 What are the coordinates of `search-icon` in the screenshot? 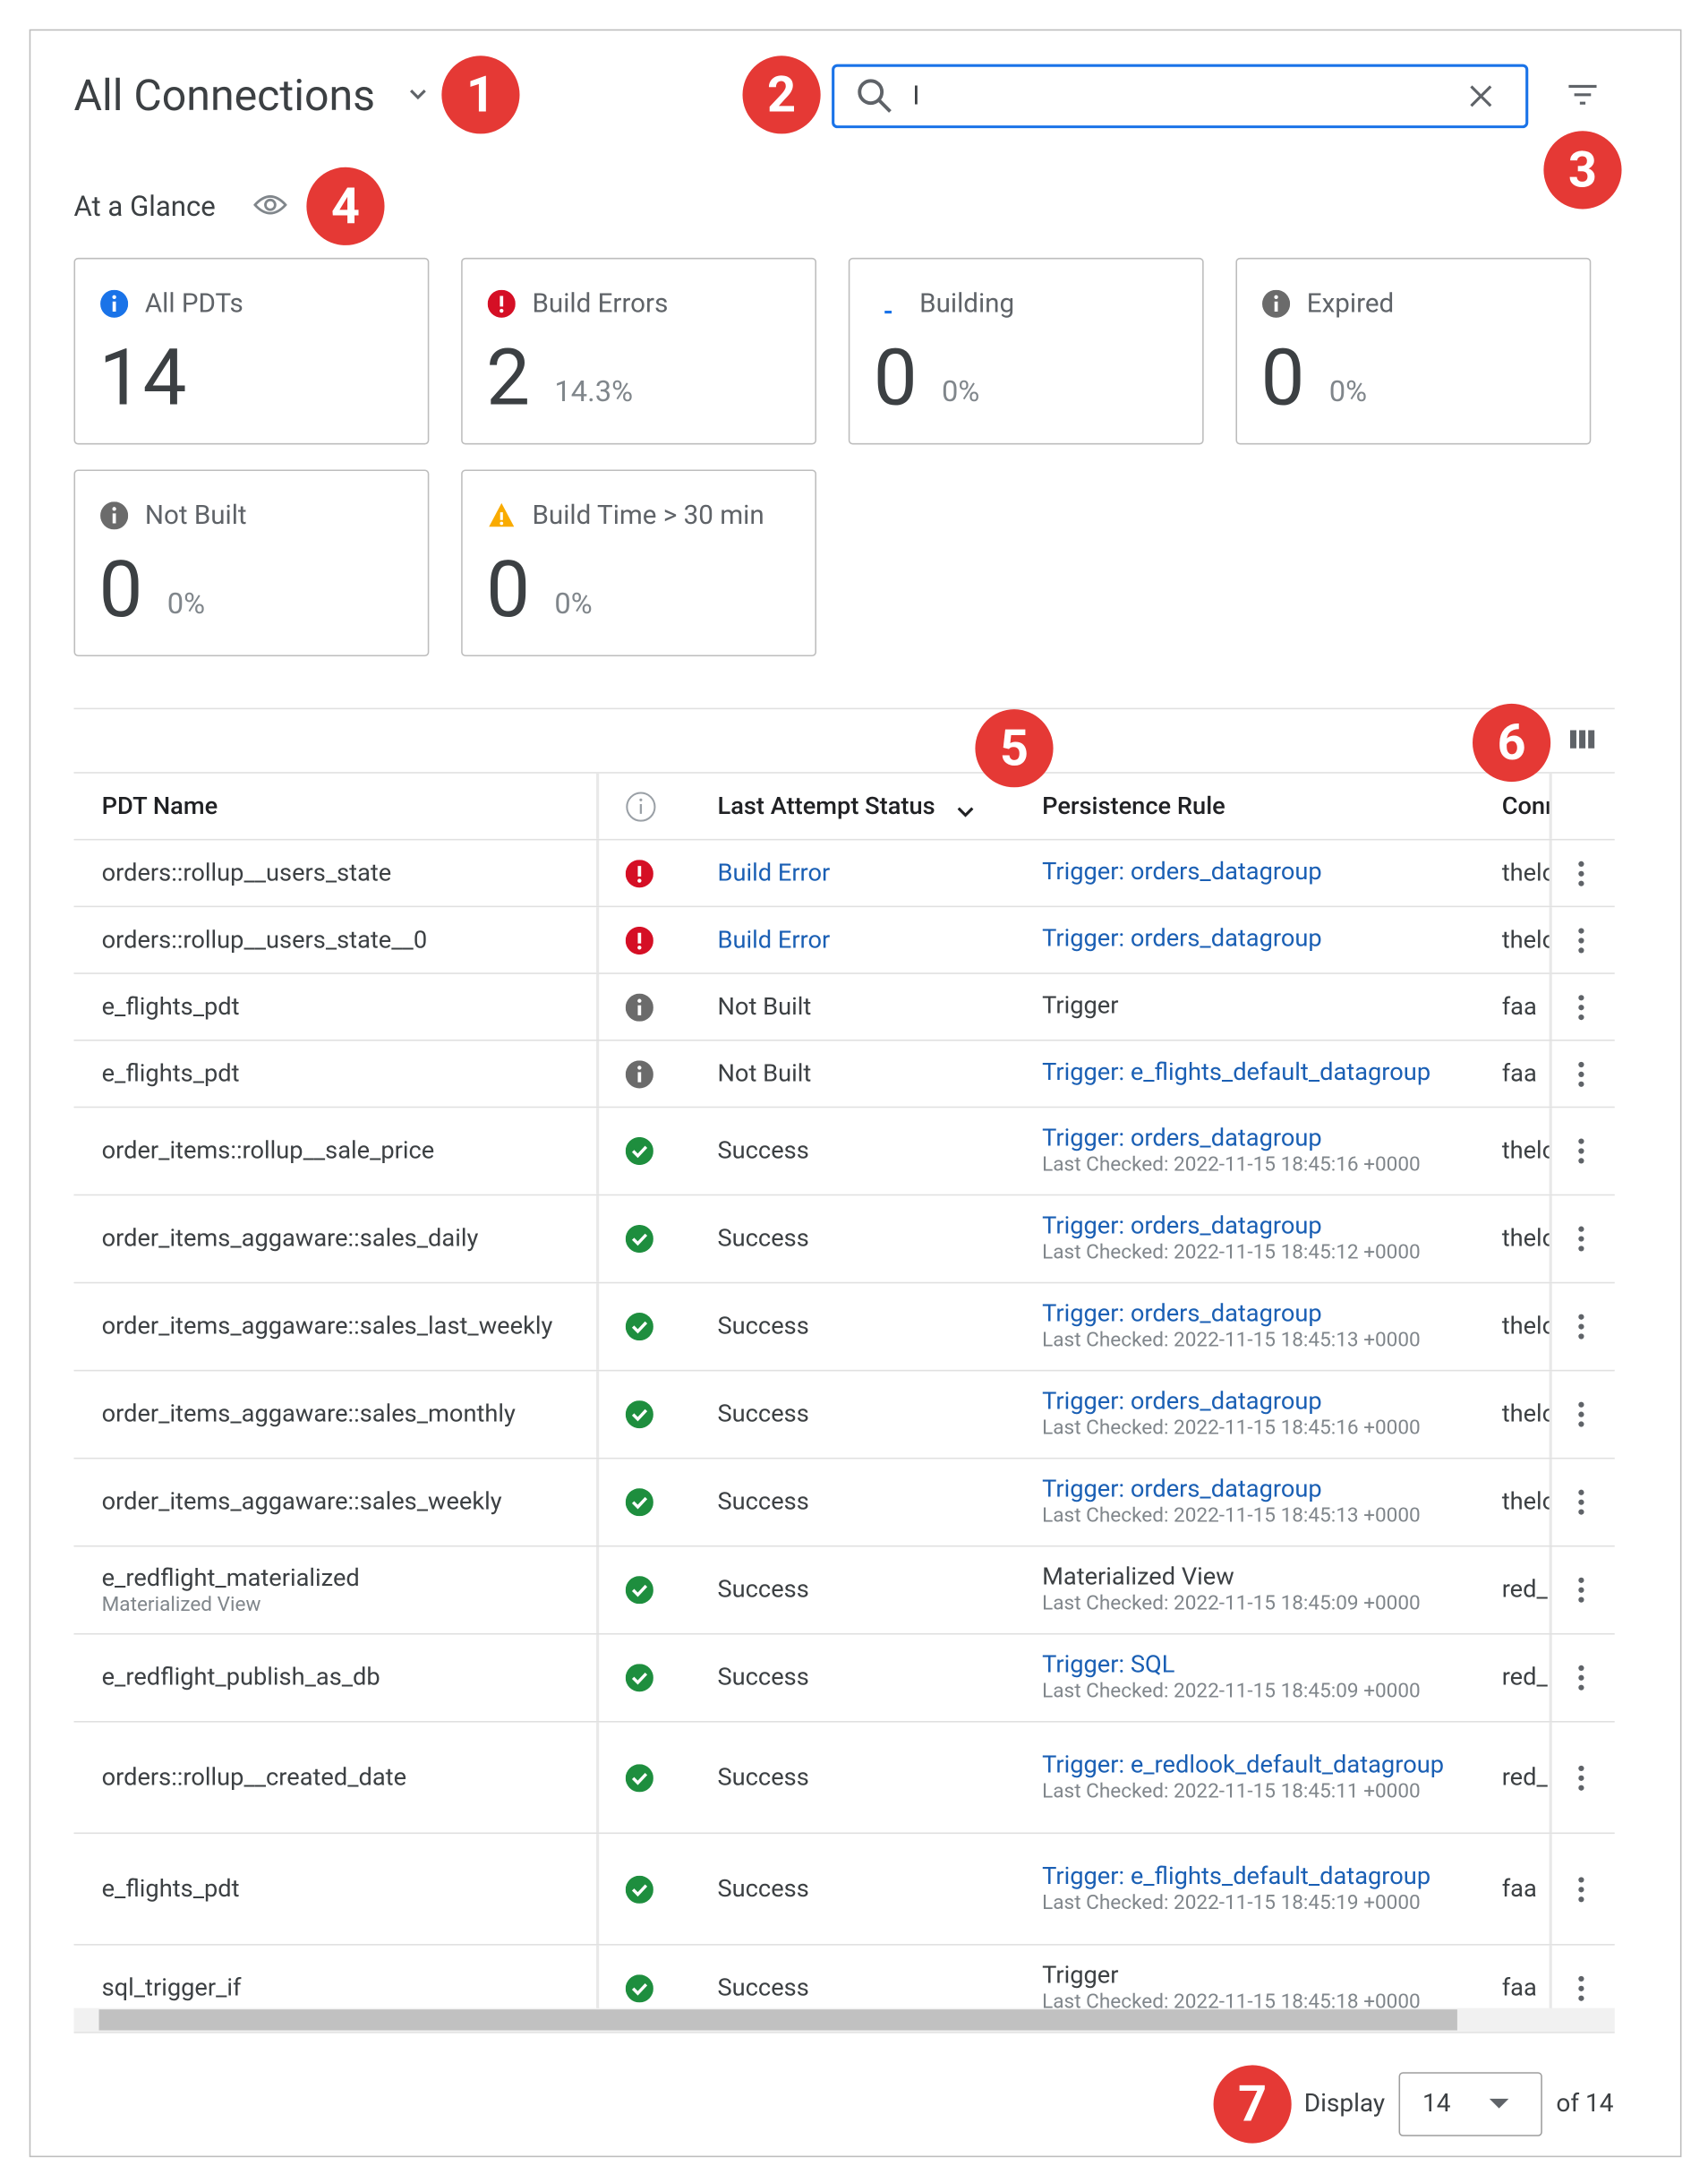 It's located at (875, 96).